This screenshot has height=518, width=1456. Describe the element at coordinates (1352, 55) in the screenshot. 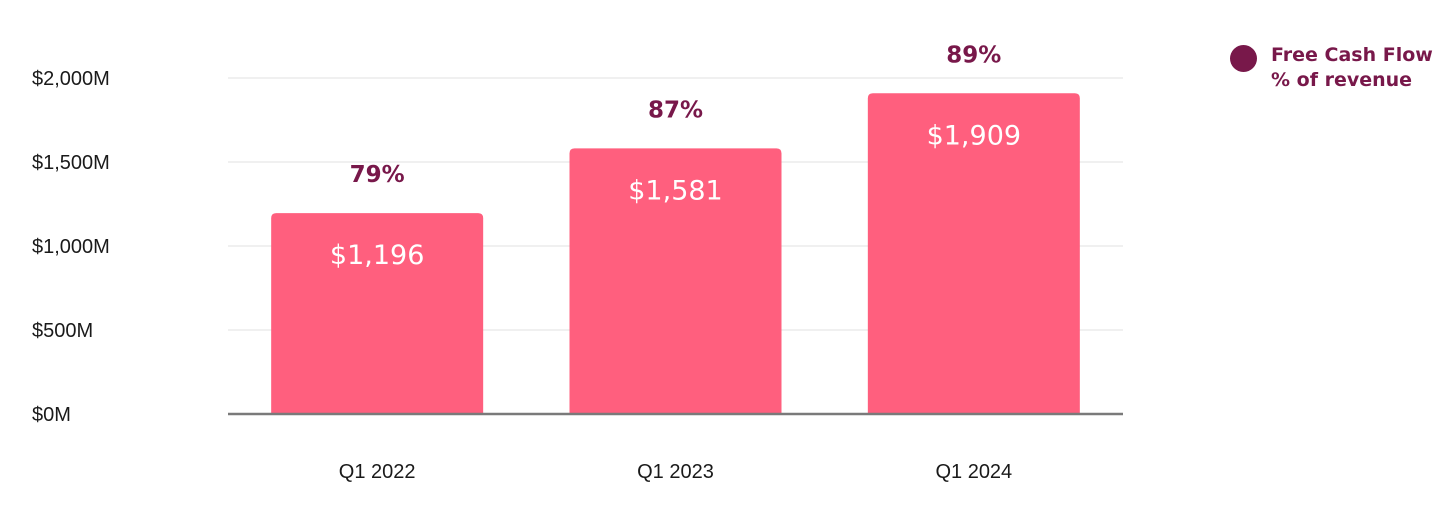

I see `legend-label-line1: Free Cash Flow` at that location.